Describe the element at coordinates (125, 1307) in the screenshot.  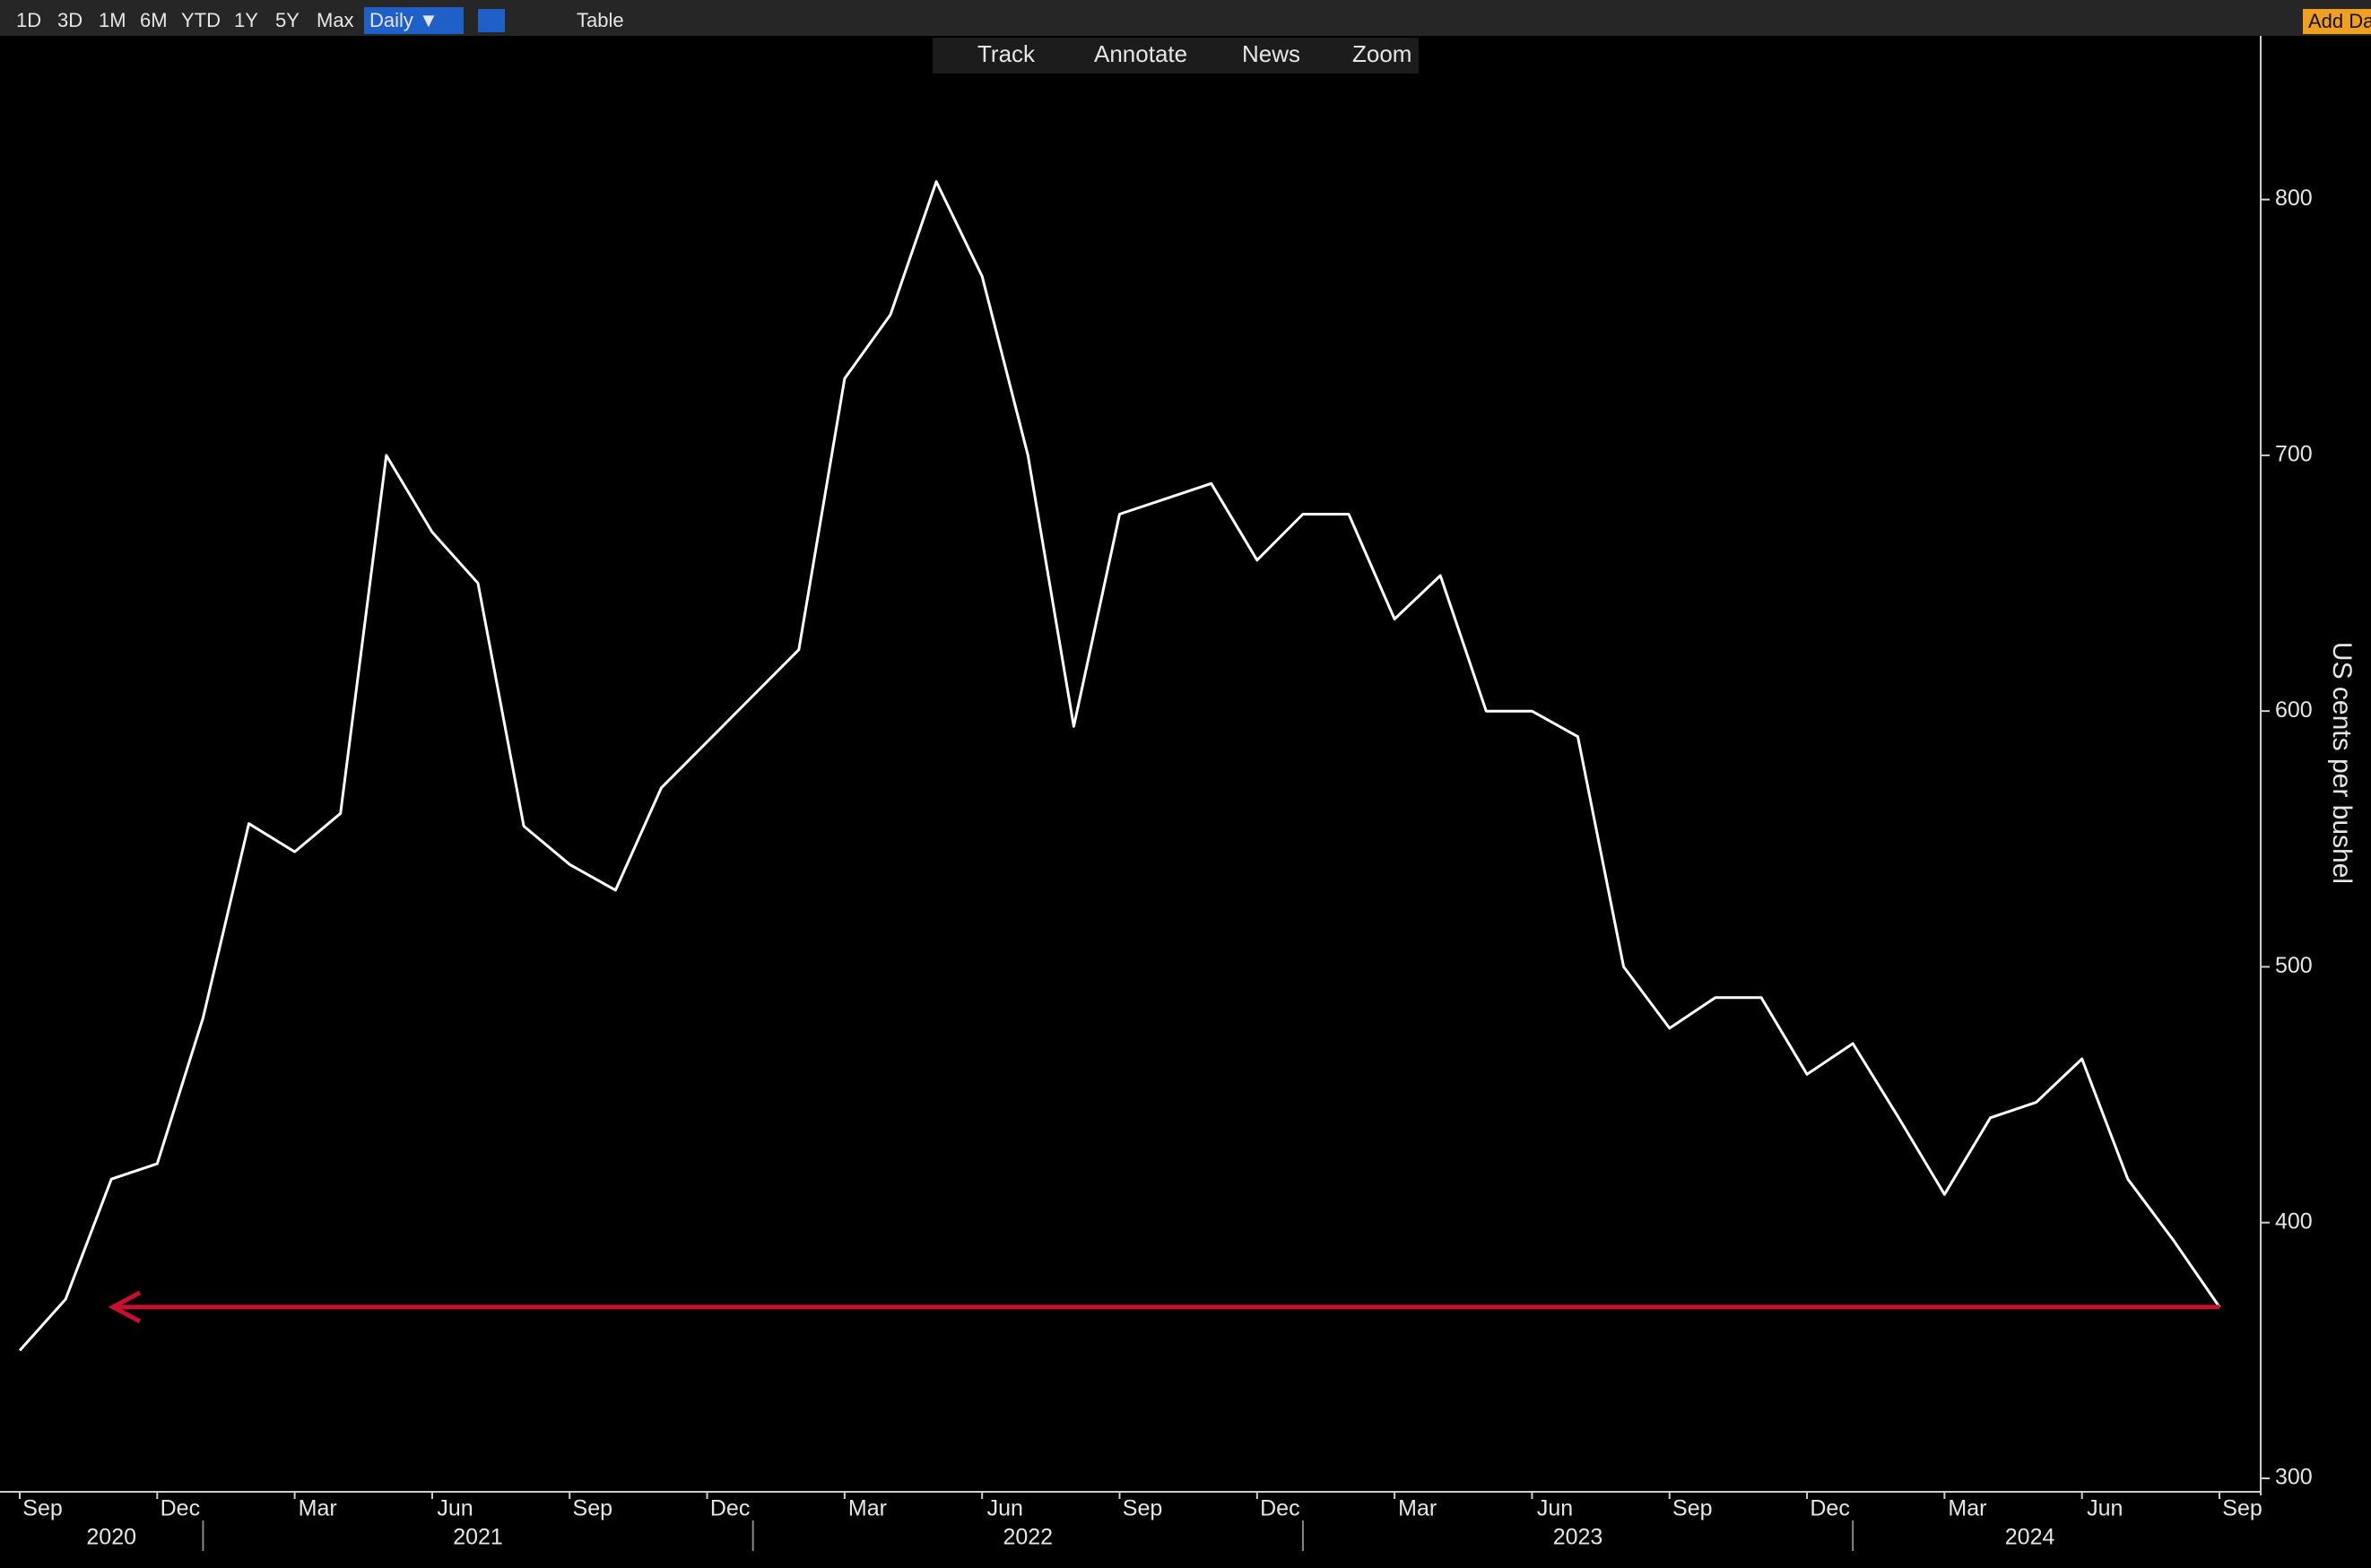
I see `reference-arrowhead` at that location.